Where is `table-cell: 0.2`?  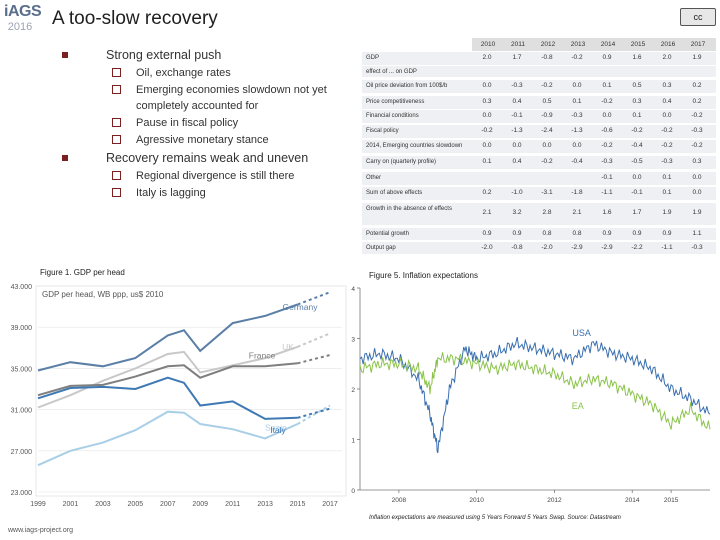 table-cell: 0.2 is located at coordinates (697, 101).